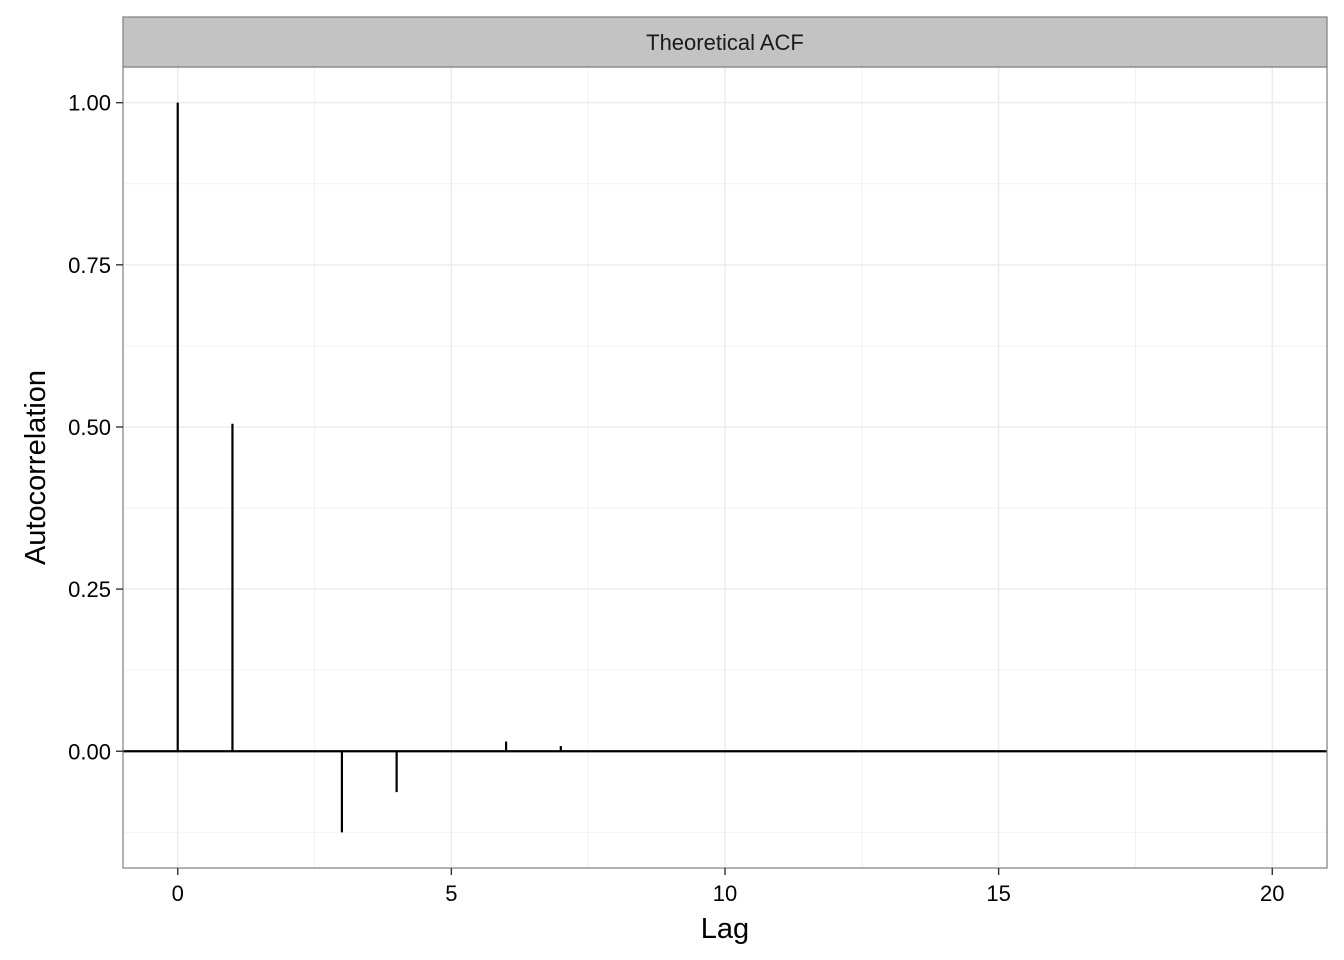  I want to click on y-tick-label: 0.75, so click(89, 265).